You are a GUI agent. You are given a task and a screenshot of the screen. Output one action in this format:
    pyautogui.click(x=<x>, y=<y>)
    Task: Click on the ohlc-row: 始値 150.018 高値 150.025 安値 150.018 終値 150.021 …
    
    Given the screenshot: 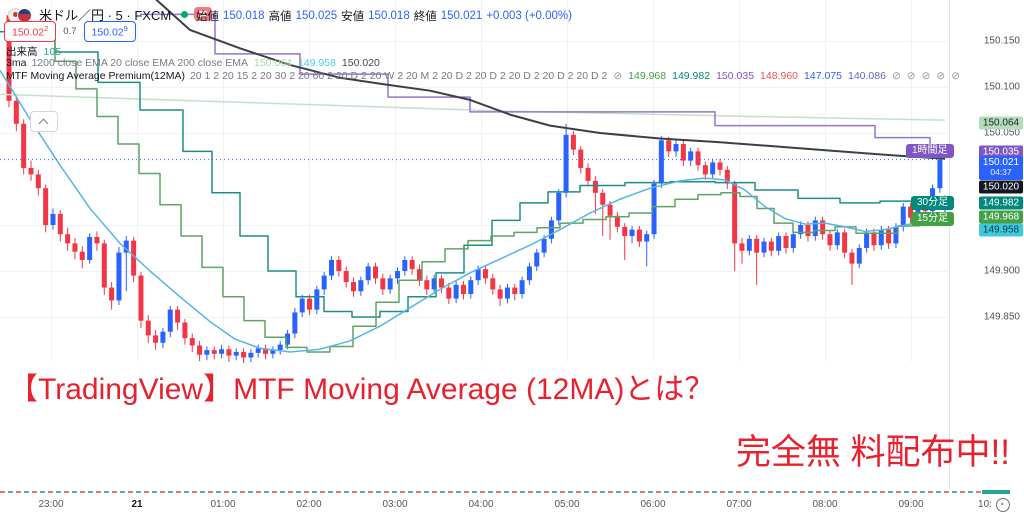 What is the action you would take?
    pyautogui.click(x=384, y=16)
    